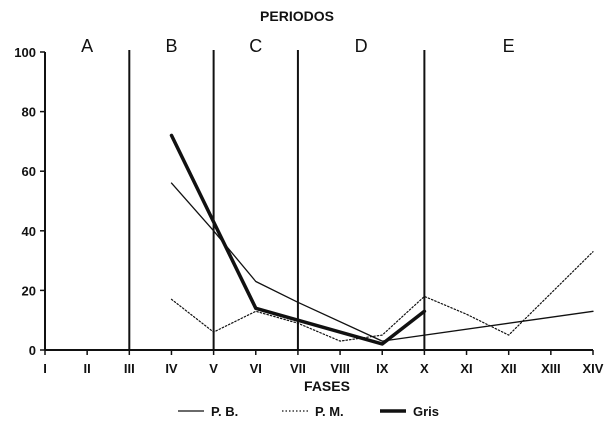 This screenshot has height=426, width=607. I want to click on x-tick-label: XIV, so click(593, 368).